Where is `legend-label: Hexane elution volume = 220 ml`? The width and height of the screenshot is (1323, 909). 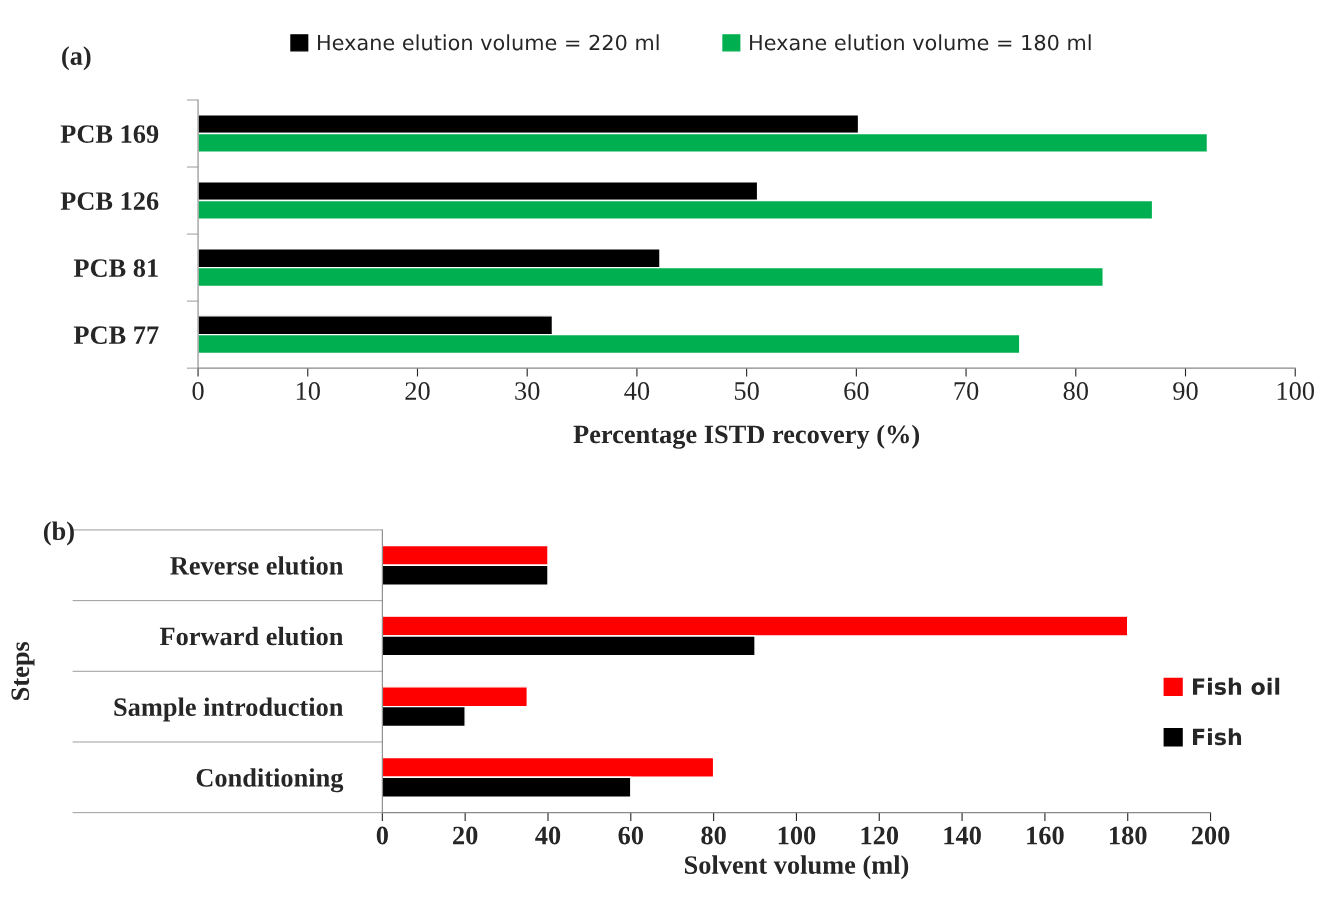
legend-label: Hexane elution volume = 220 ml is located at coordinates (488, 42).